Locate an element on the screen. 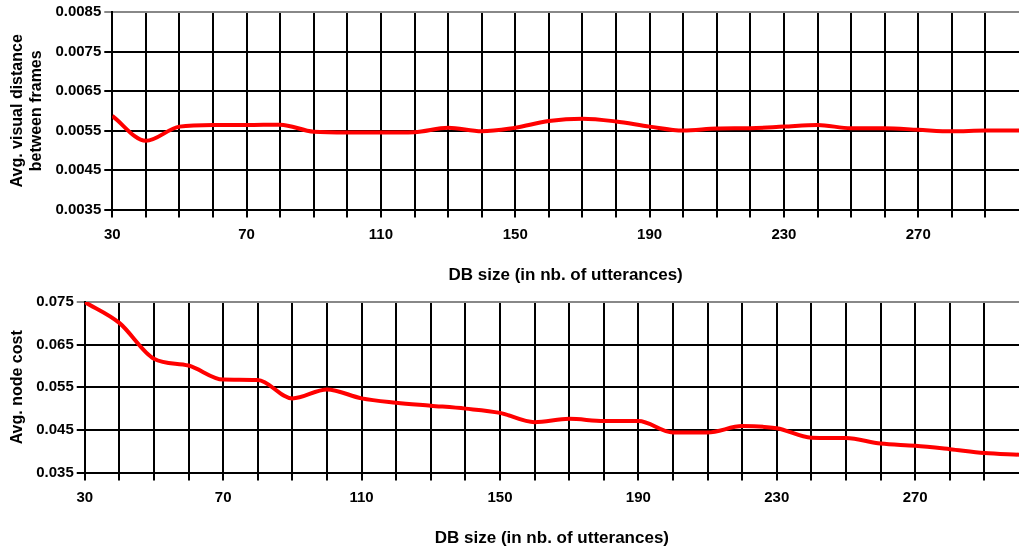 The image size is (1019, 553). y-tick-label: 0.055 is located at coordinates (55, 386).